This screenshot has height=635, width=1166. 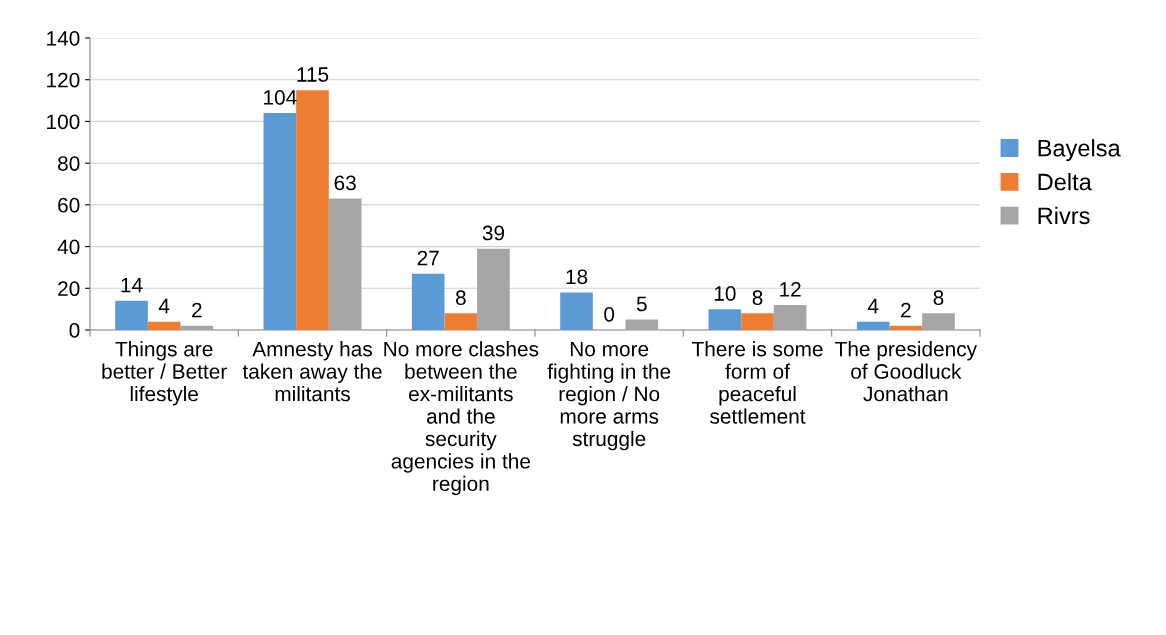 What do you see at coordinates (312, 371) in the screenshot?
I see `x-tick-label: Amnesty has taken away the militants` at bounding box center [312, 371].